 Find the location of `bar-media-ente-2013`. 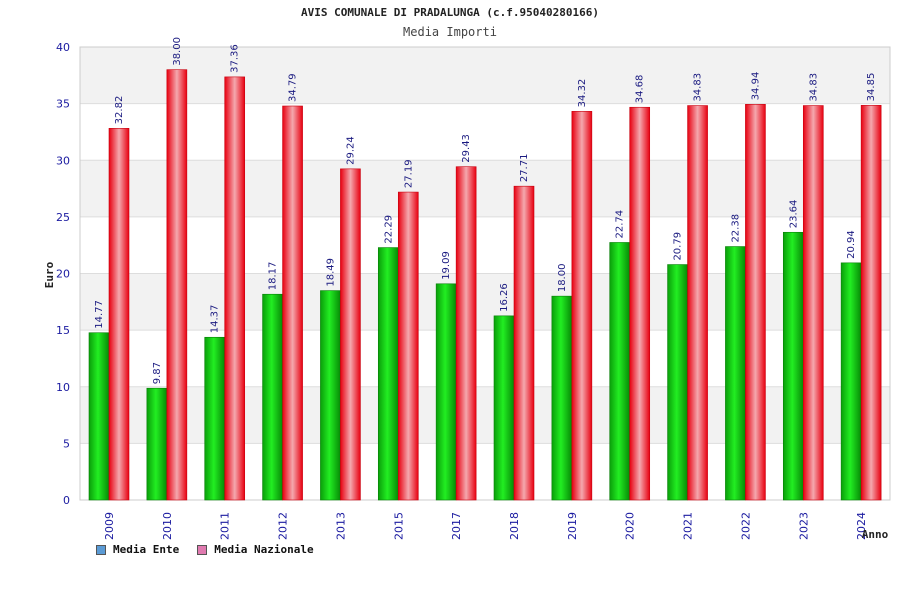

bar-media-ente-2013 is located at coordinates (330, 395).